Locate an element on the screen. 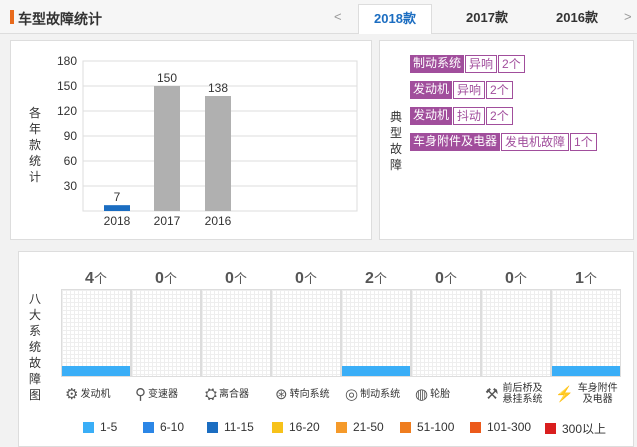  fault-row-3: 发动机 抖动 2个 is located at coordinates (461, 116).